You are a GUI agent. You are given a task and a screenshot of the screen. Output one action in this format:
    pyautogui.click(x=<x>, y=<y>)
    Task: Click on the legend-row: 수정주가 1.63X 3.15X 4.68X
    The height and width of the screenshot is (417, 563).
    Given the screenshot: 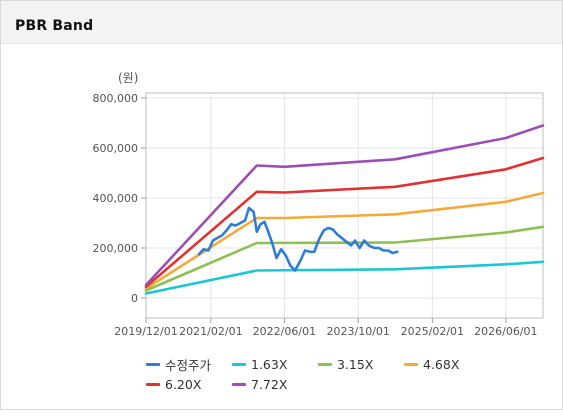 What is the action you would take?
    pyautogui.click(x=341, y=364)
    